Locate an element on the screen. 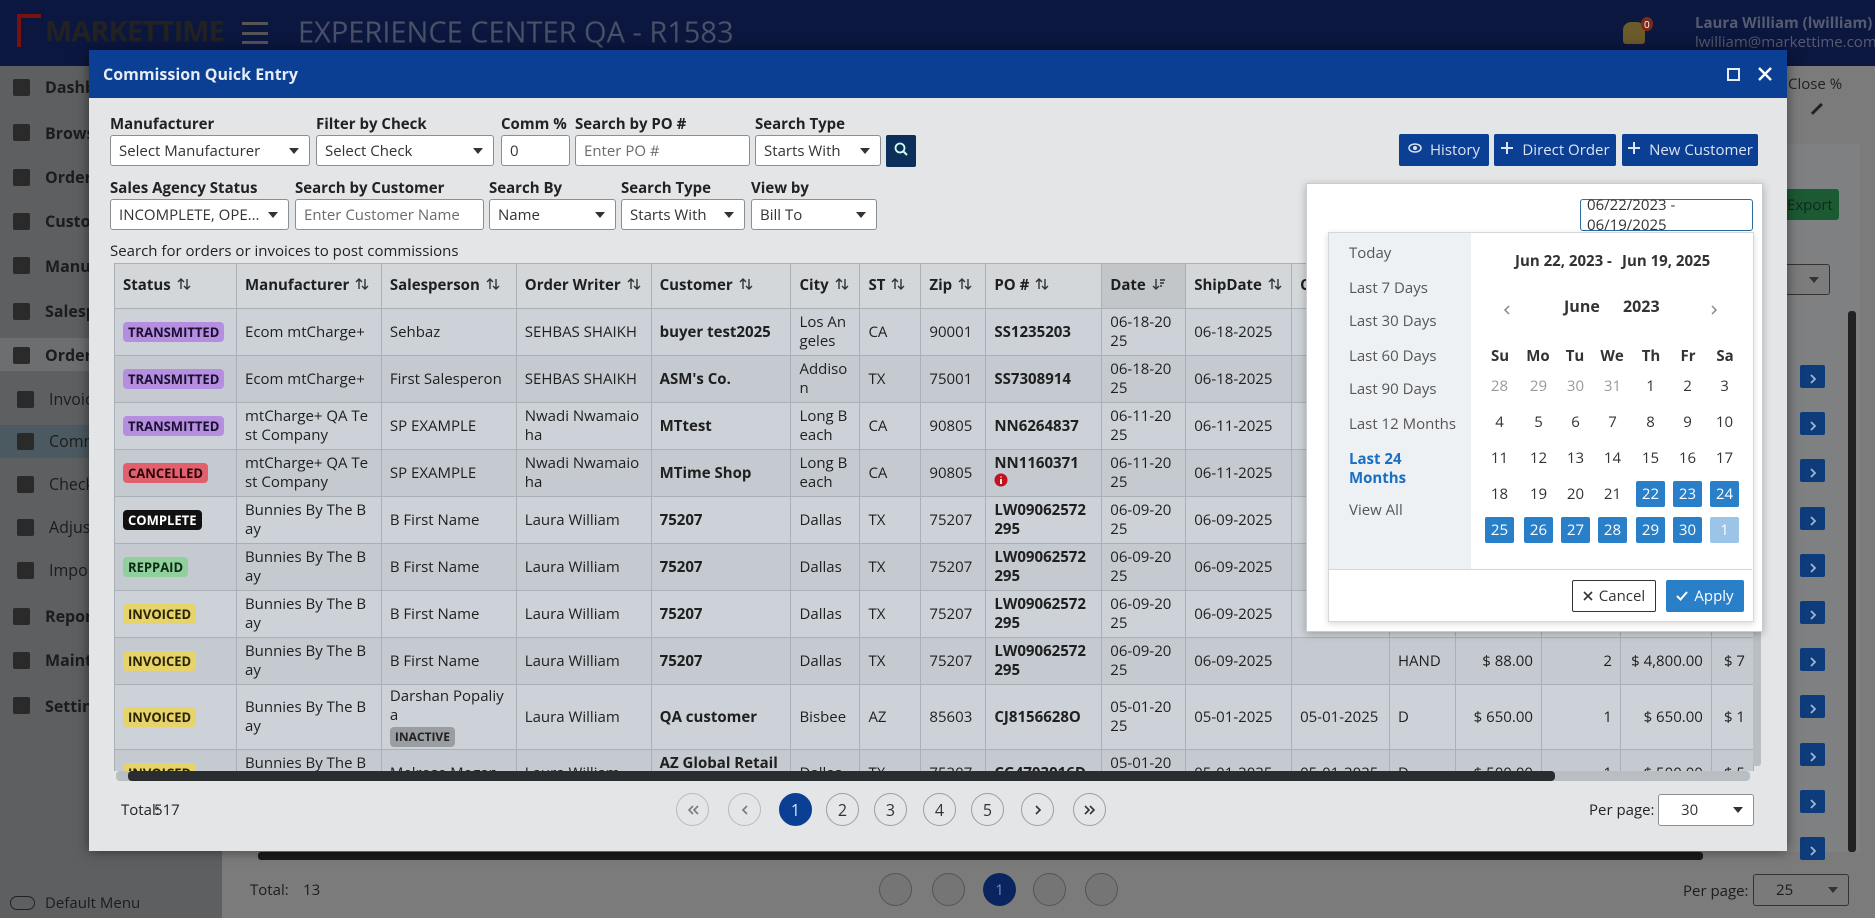 The image size is (1875, 918). action-button: New Customer is located at coordinates (1690, 150).